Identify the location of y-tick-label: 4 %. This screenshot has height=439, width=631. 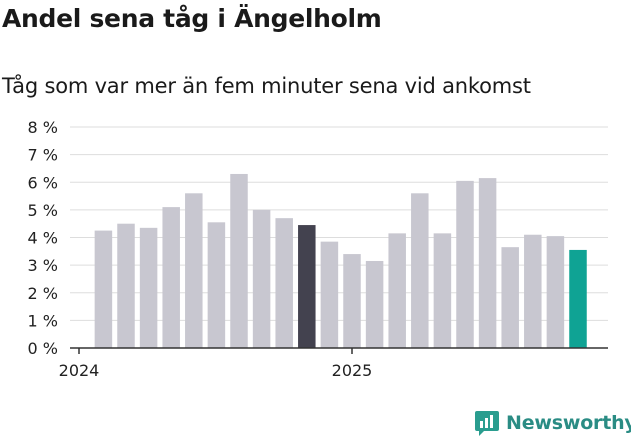
(43, 238).